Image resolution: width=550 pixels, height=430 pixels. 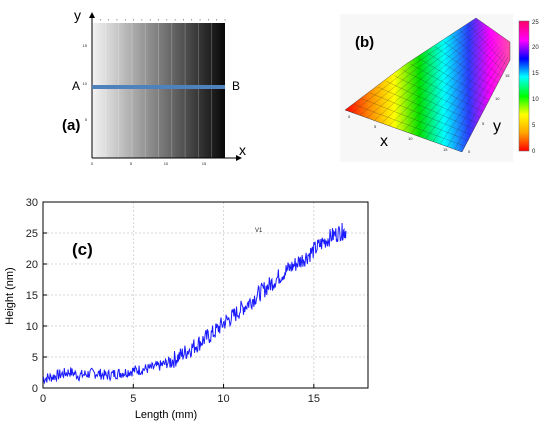 What do you see at coordinates (534, 126) in the screenshot?
I see `colorbar-tick-1: 5` at bounding box center [534, 126].